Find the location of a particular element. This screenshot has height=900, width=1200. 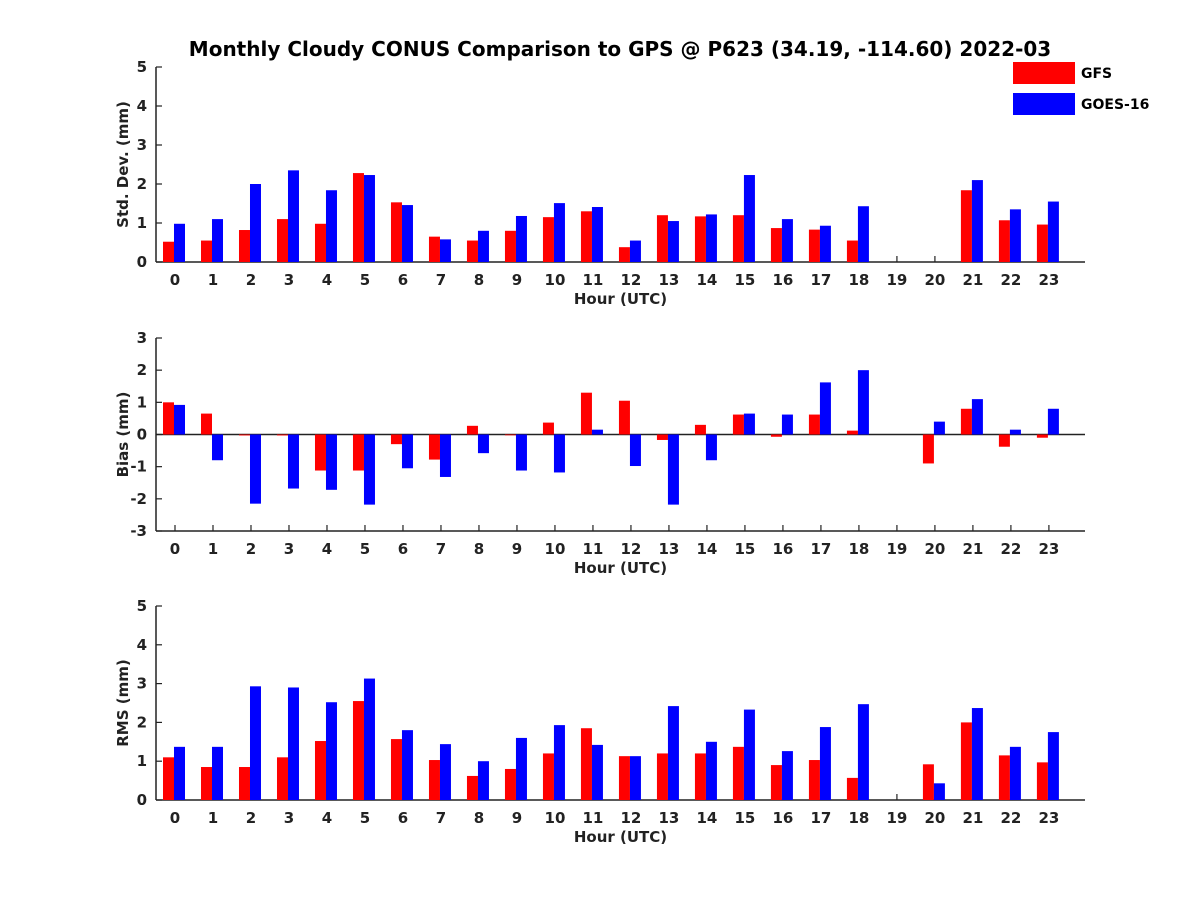

x-axis-label: Hour (UTC) is located at coordinates (620, 299).